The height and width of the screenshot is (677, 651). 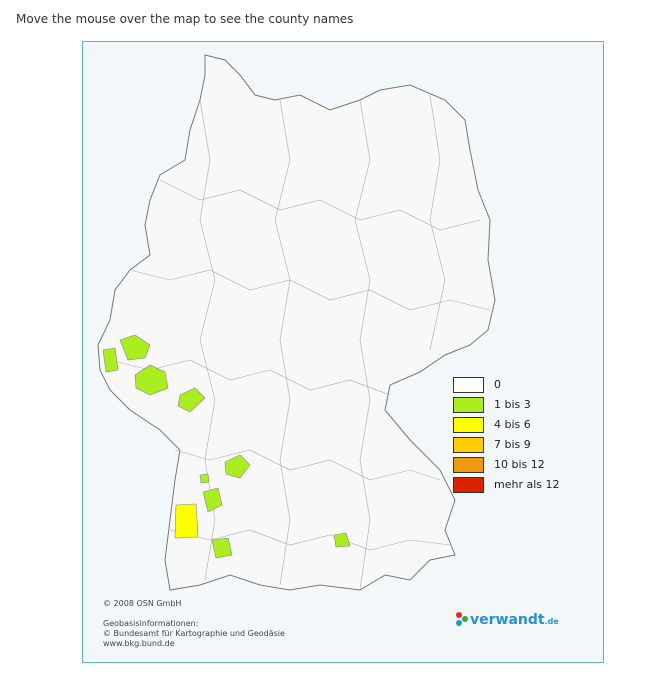 I want to click on legend-label: 0, so click(x=497, y=384).